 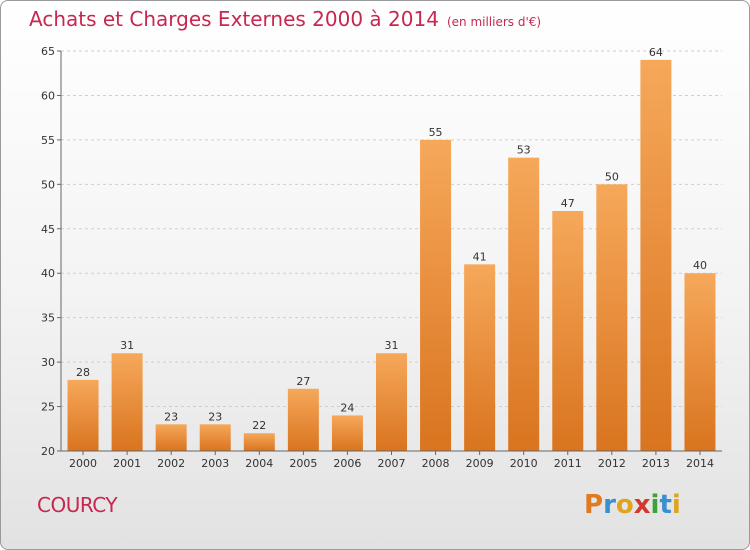 What do you see at coordinates (48, 229) in the screenshot?
I see `y-tick-label: 45` at bounding box center [48, 229].